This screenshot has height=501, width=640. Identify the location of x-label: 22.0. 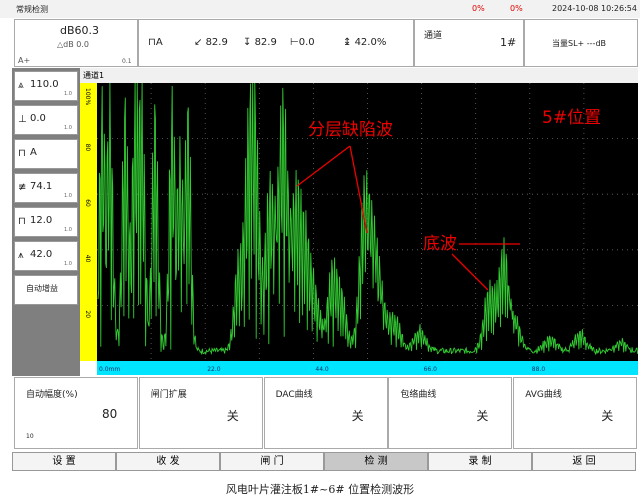
(214, 369).